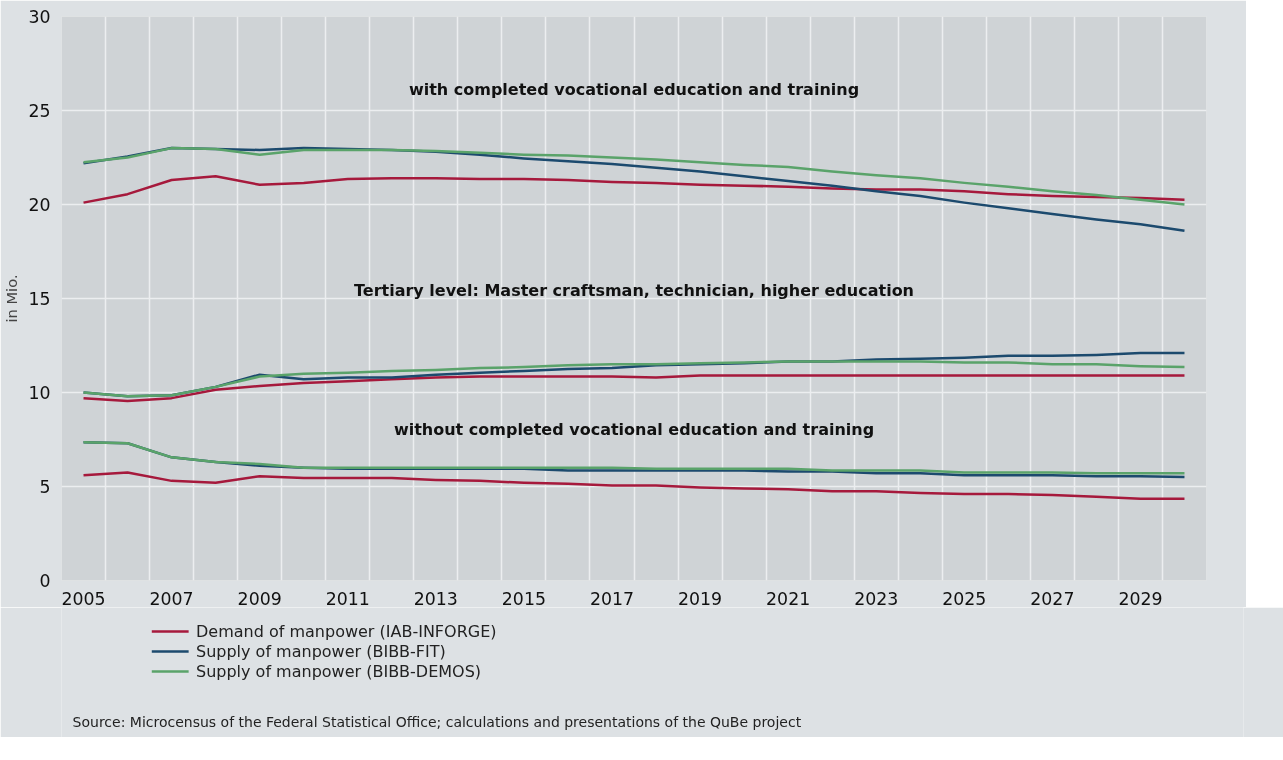 The height and width of the screenshot is (760, 1283). What do you see at coordinates (634, 90) in the screenshot?
I see `annotation: with completed vocational education and training` at bounding box center [634, 90].